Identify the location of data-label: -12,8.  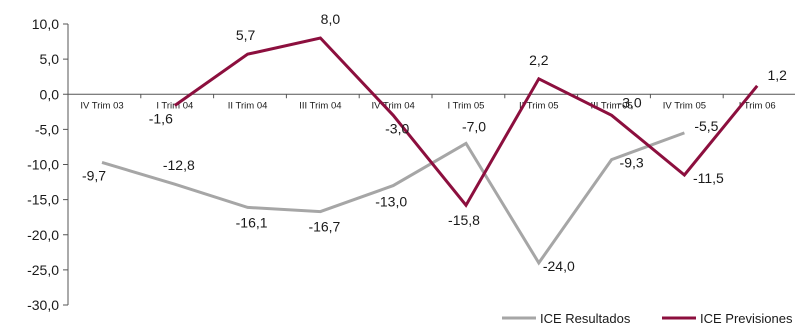
(179, 165).